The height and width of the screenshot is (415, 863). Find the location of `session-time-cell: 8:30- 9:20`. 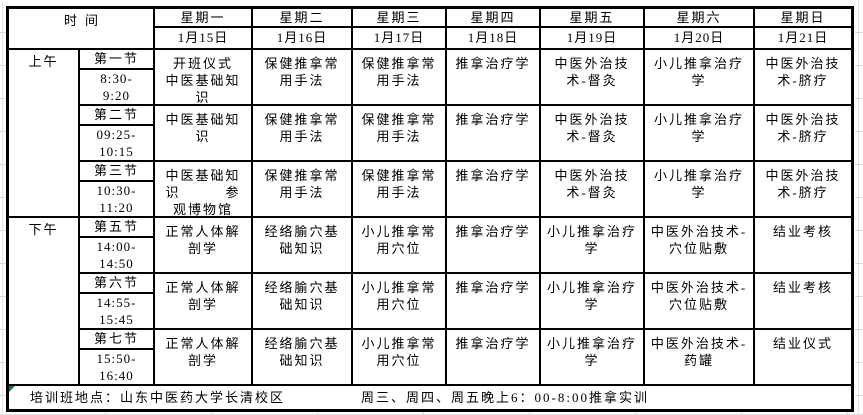

session-time-cell: 8:30- 9:20 is located at coordinates (117, 88).